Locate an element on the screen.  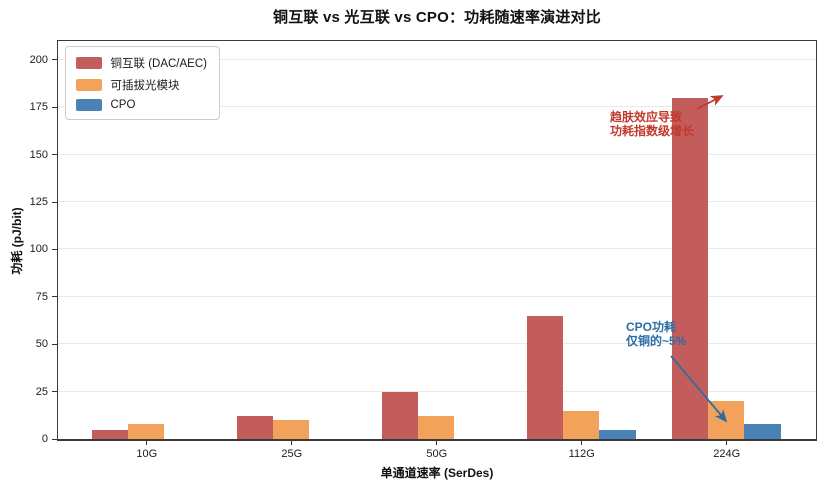
annotation-skin-effect-line1: 趋肤效应导致 is located at coordinates (646, 117).